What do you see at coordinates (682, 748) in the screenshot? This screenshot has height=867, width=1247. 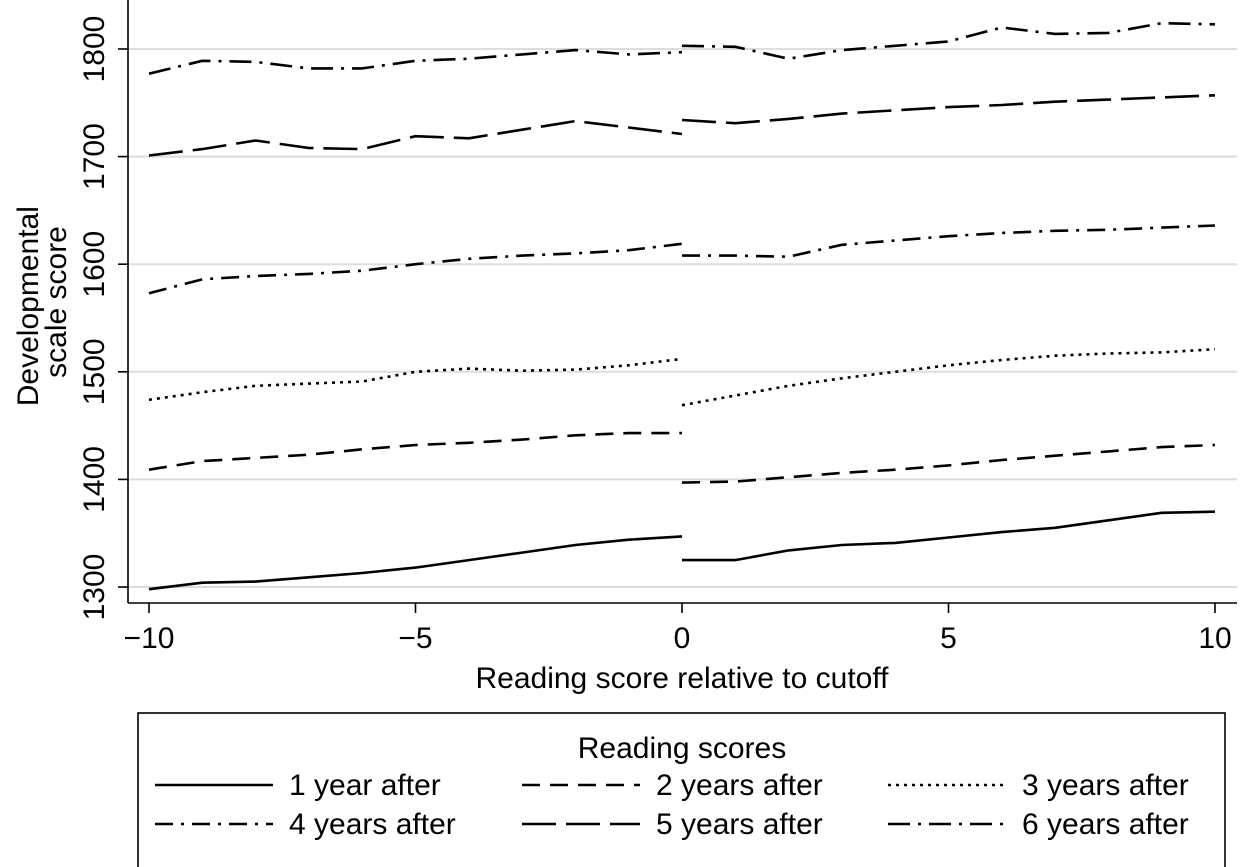 I see `legend-title: Reading scores` at bounding box center [682, 748].